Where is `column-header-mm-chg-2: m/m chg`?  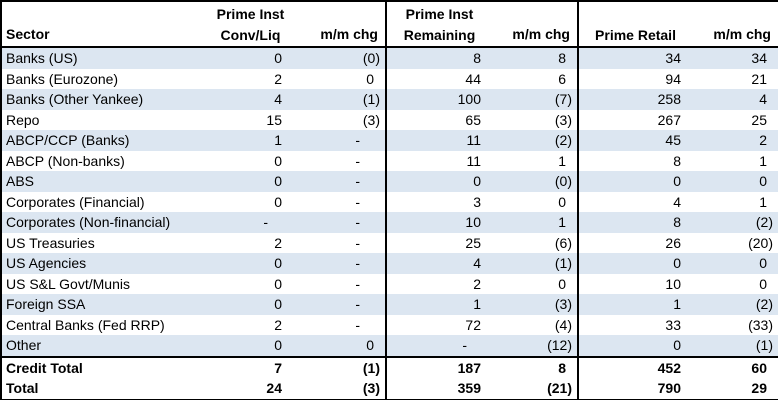
column-header-mm-chg-2: m/m chg is located at coordinates (535, 24).